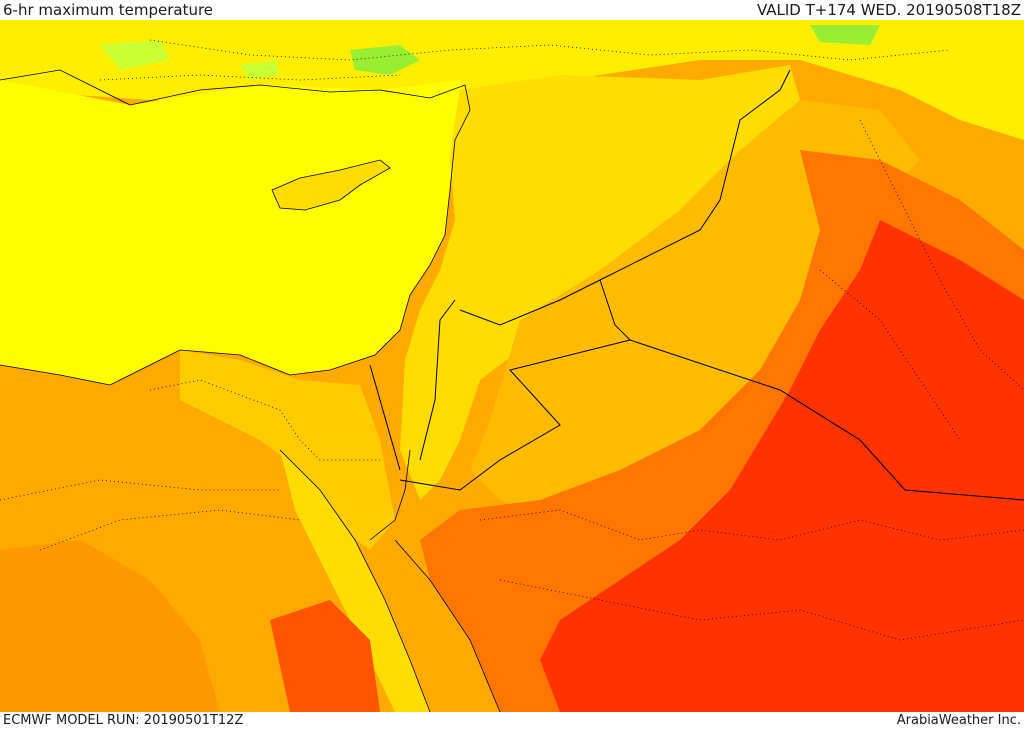 The width and height of the screenshot is (1024, 729). Describe the element at coordinates (123, 720) in the screenshot. I see `model-run: ECMWF MODEL RUN: 20190501T12Z` at that location.